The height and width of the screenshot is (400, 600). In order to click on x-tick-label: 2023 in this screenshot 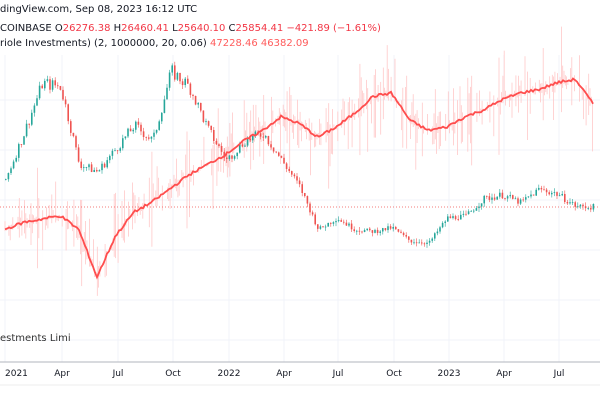, I will do `click(449, 374)`.